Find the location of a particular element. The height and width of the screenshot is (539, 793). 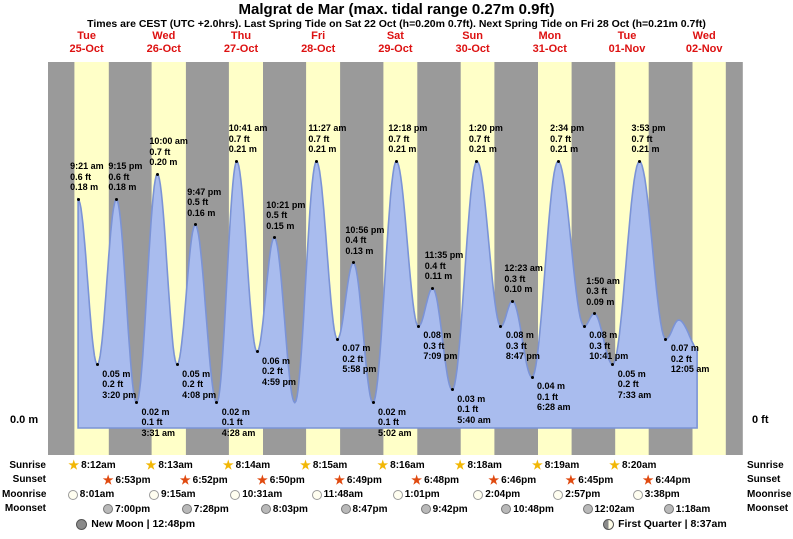

sunset-time: 6:46pm is located at coordinates (519, 480).